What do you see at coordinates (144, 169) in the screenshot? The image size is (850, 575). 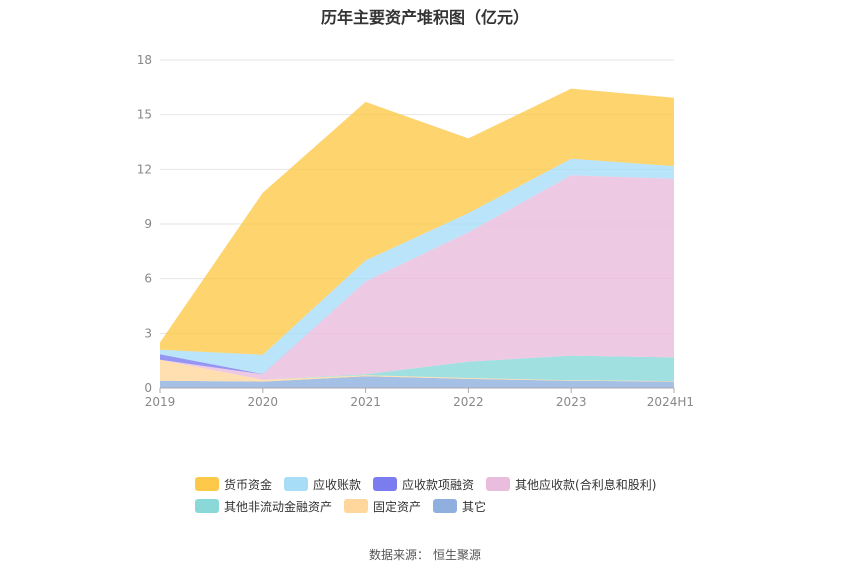 I see `y-tick-label: 12` at bounding box center [144, 169].